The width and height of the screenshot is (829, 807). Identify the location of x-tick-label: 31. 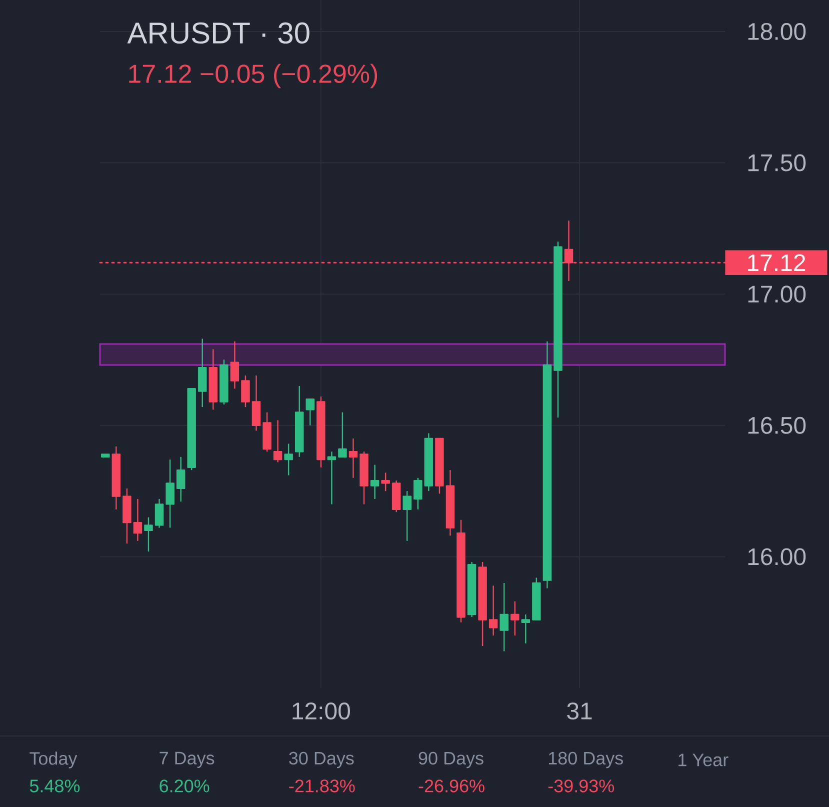
(579, 711).